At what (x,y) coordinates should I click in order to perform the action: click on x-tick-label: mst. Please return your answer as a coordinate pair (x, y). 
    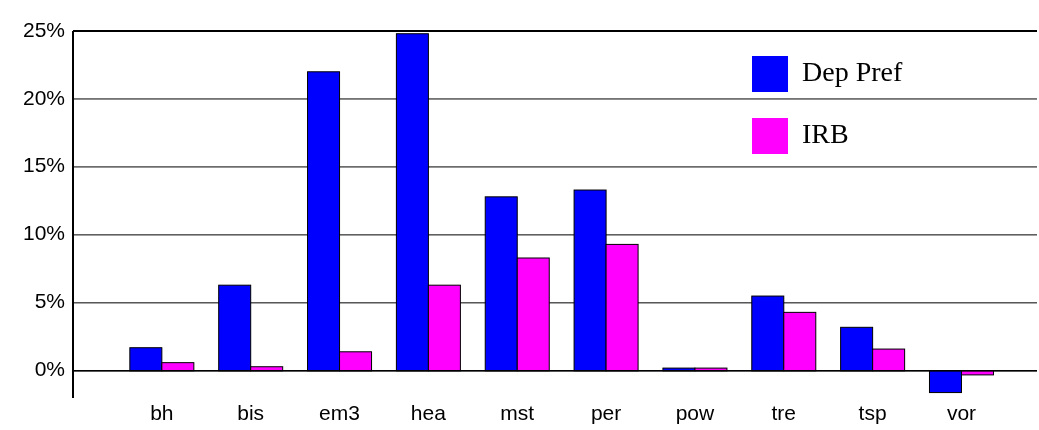
    Looking at the image, I should click on (517, 412).